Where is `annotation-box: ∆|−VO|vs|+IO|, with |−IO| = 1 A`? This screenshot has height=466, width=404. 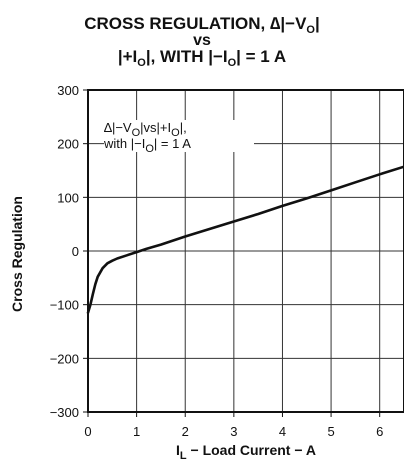
annotation-box: ∆|−VO|vs|+IO|, with |−IO| = 1 A is located at coordinates (179, 137).